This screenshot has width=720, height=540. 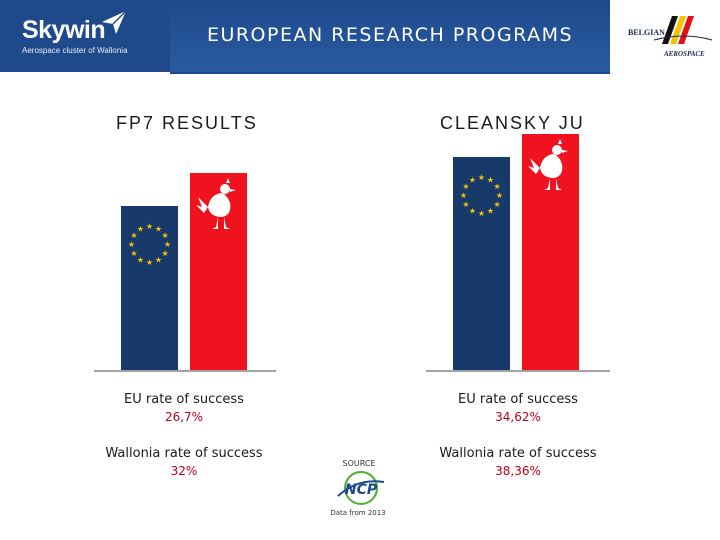 What do you see at coordinates (187, 123) in the screenshot?
I see `fp7-results-title: FP7 RESULTS` at bounding box center [187, 123].